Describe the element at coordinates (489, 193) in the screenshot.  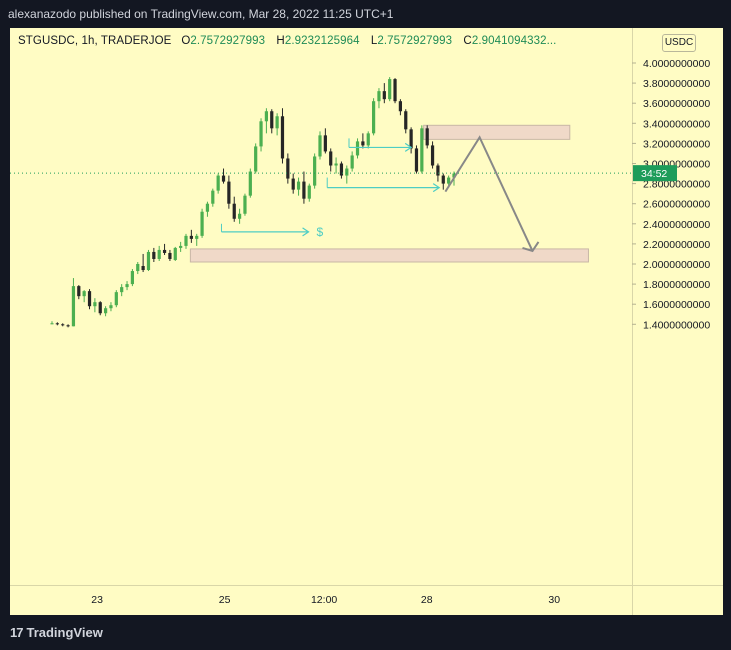
I see `projection-path` at that location.